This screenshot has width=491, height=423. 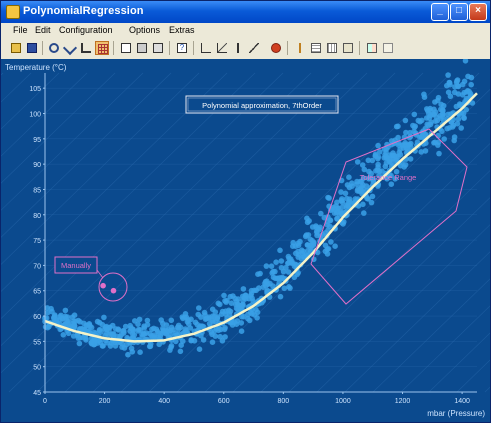 What do you see at coordinates (245, 12) in the screenshot?
I see `title-bar: PolynomialRegression _ □ ×` at bounding box center [245, 12].